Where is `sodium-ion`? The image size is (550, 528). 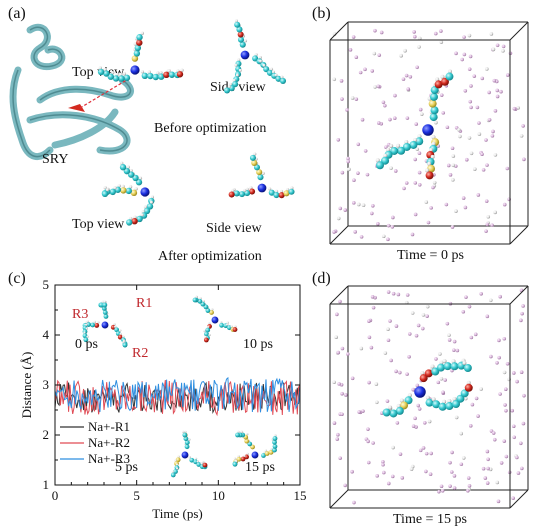 sodium-ion is located at coordinates (215, 320).